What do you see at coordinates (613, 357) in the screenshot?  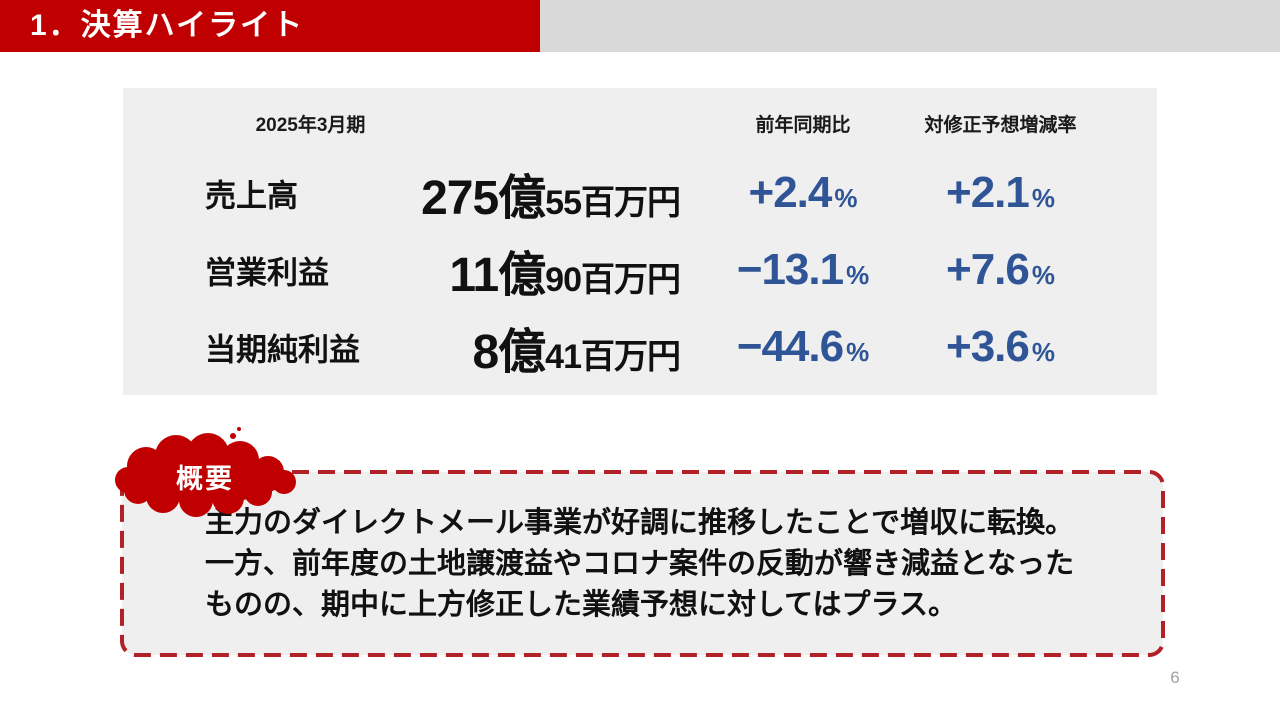 I see `value-minor: 41百万円` at bounding box center [613, 357].